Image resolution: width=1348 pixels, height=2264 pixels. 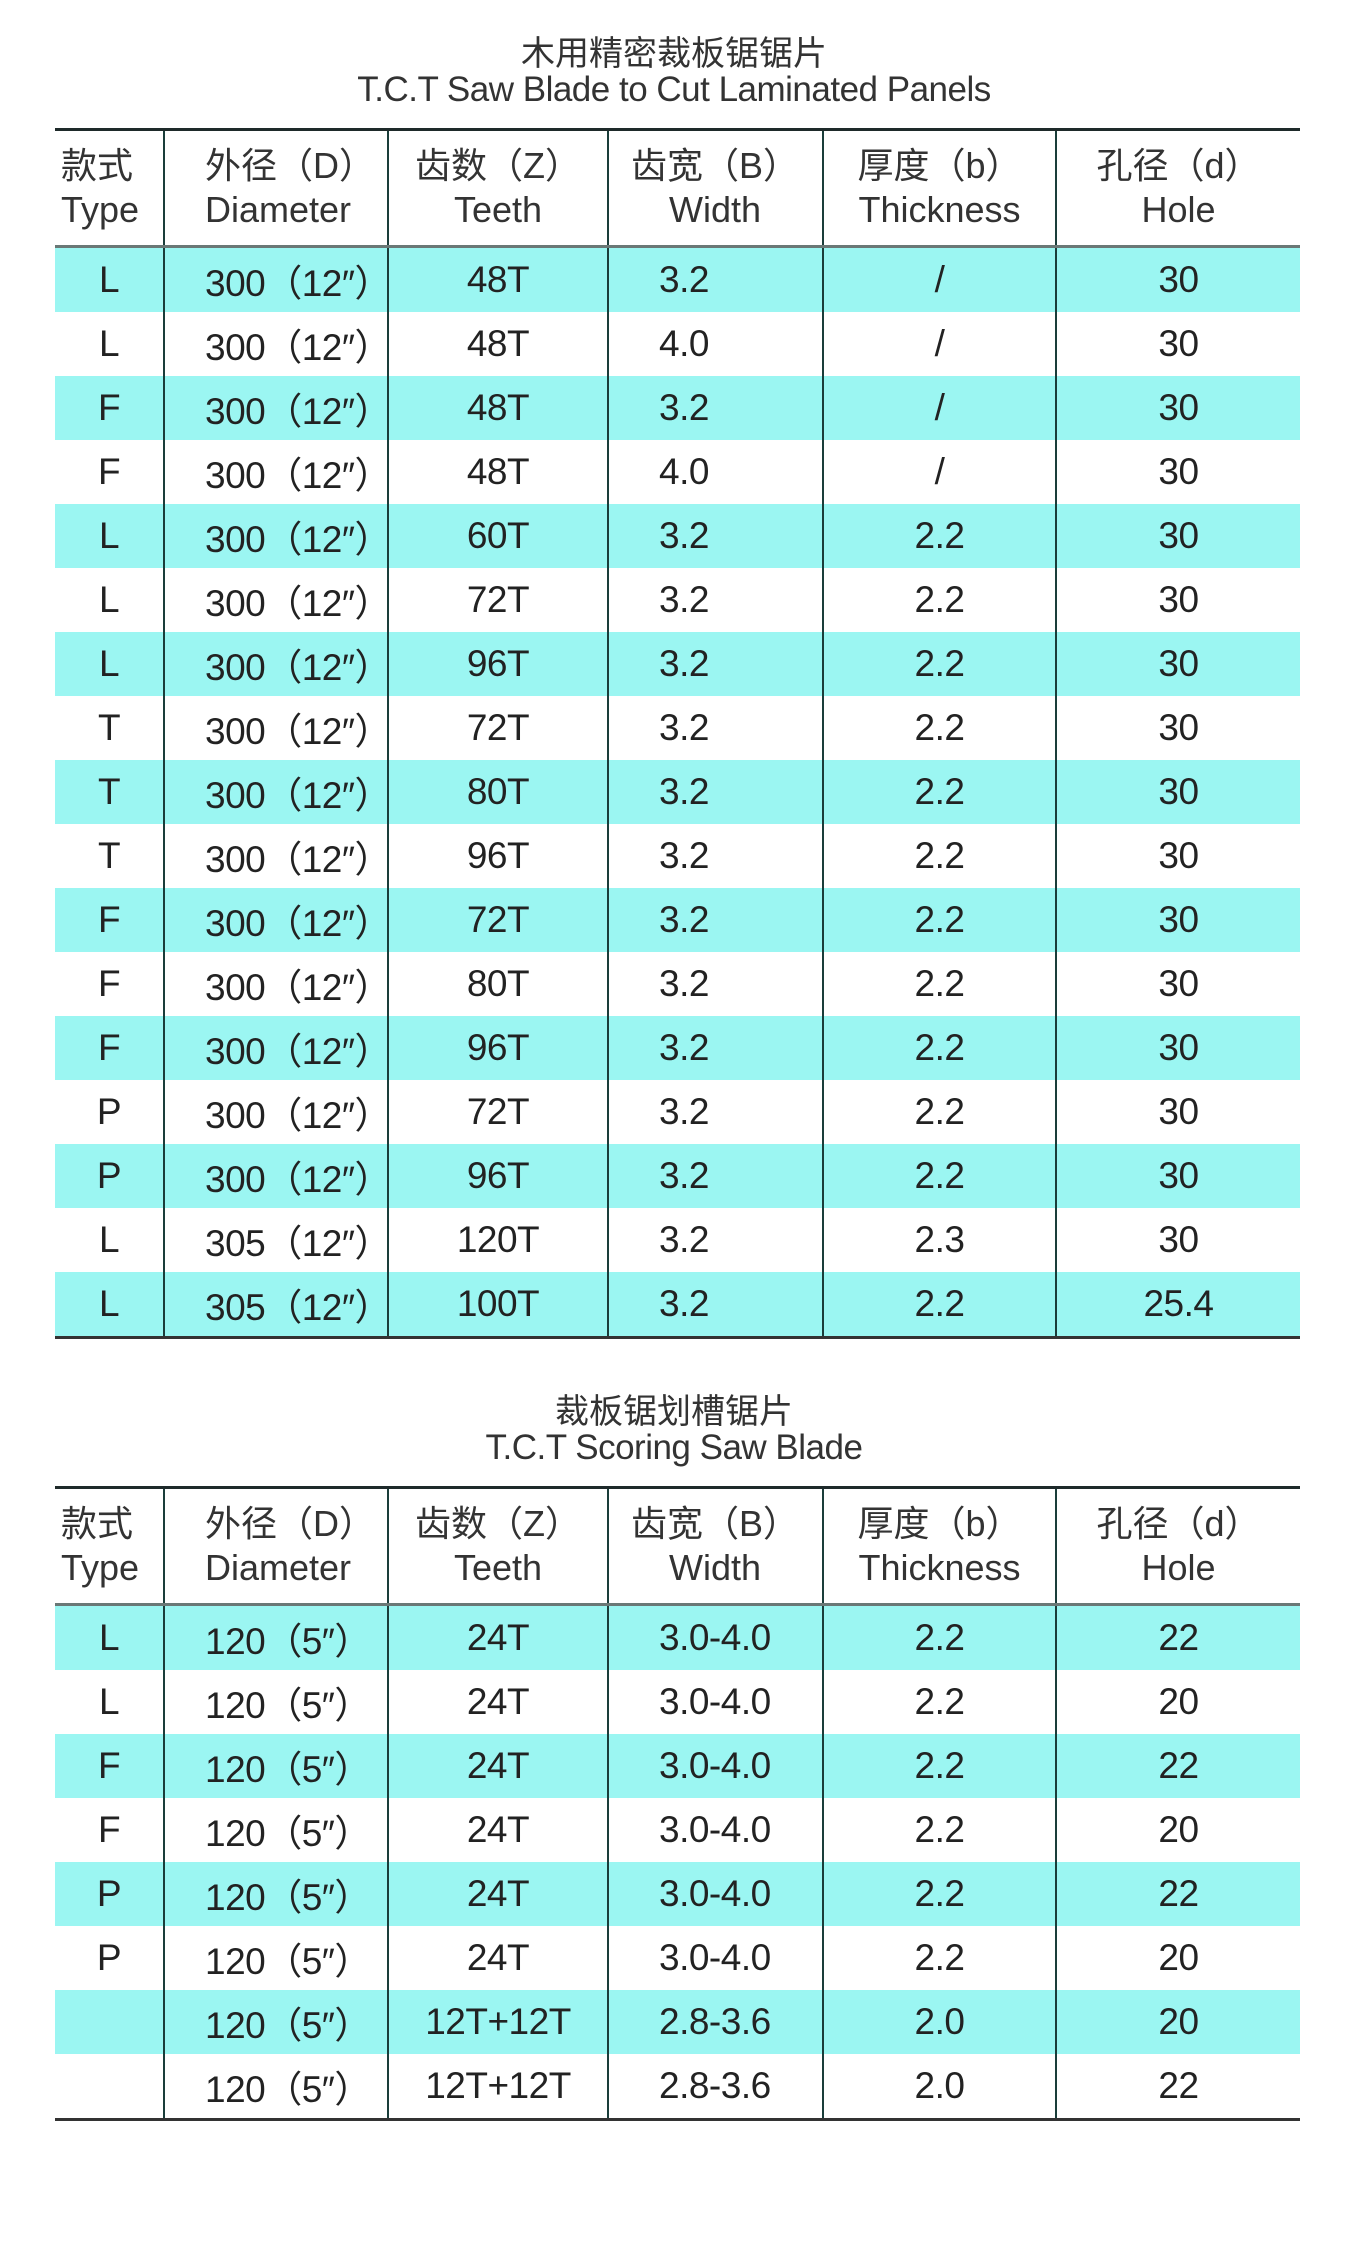 I want to click on header-thickness-en: Thickness, so click(x=939, y=209).